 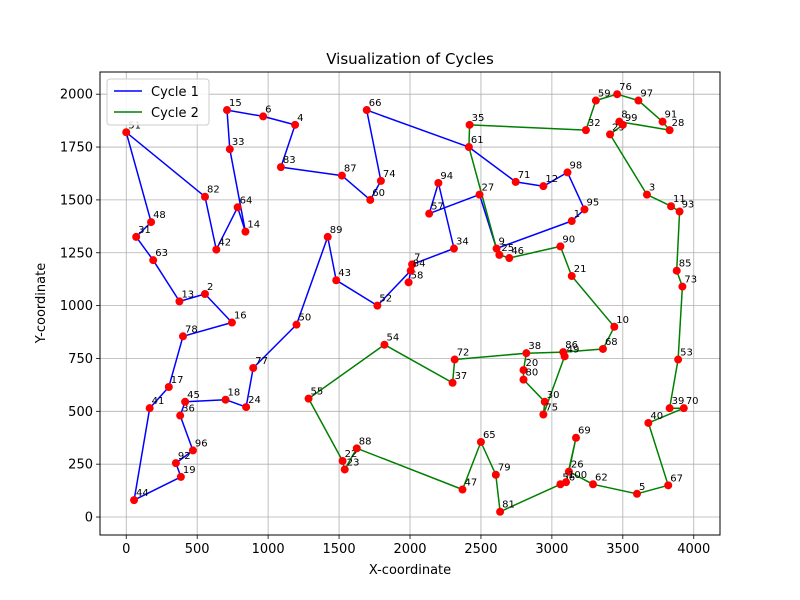 What do you see at coordinates (593, 202) in the screenshot?
I see `city-label: 95` at bounding box center [593, 202].